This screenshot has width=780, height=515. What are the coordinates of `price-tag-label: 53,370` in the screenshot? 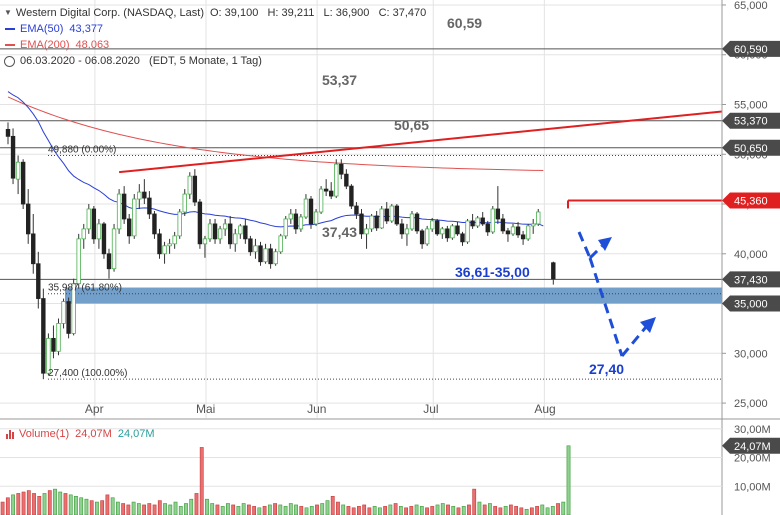 It's located at (751, 122).